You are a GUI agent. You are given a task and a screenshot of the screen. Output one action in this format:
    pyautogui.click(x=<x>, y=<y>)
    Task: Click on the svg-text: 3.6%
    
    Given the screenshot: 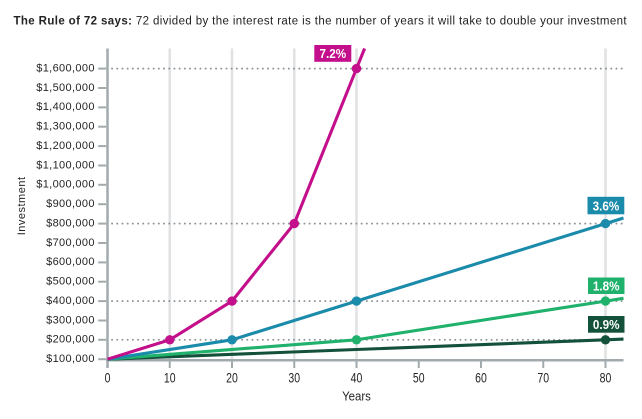 What is the action you would take?
    pyautogui.click(x=606, y=206)
    